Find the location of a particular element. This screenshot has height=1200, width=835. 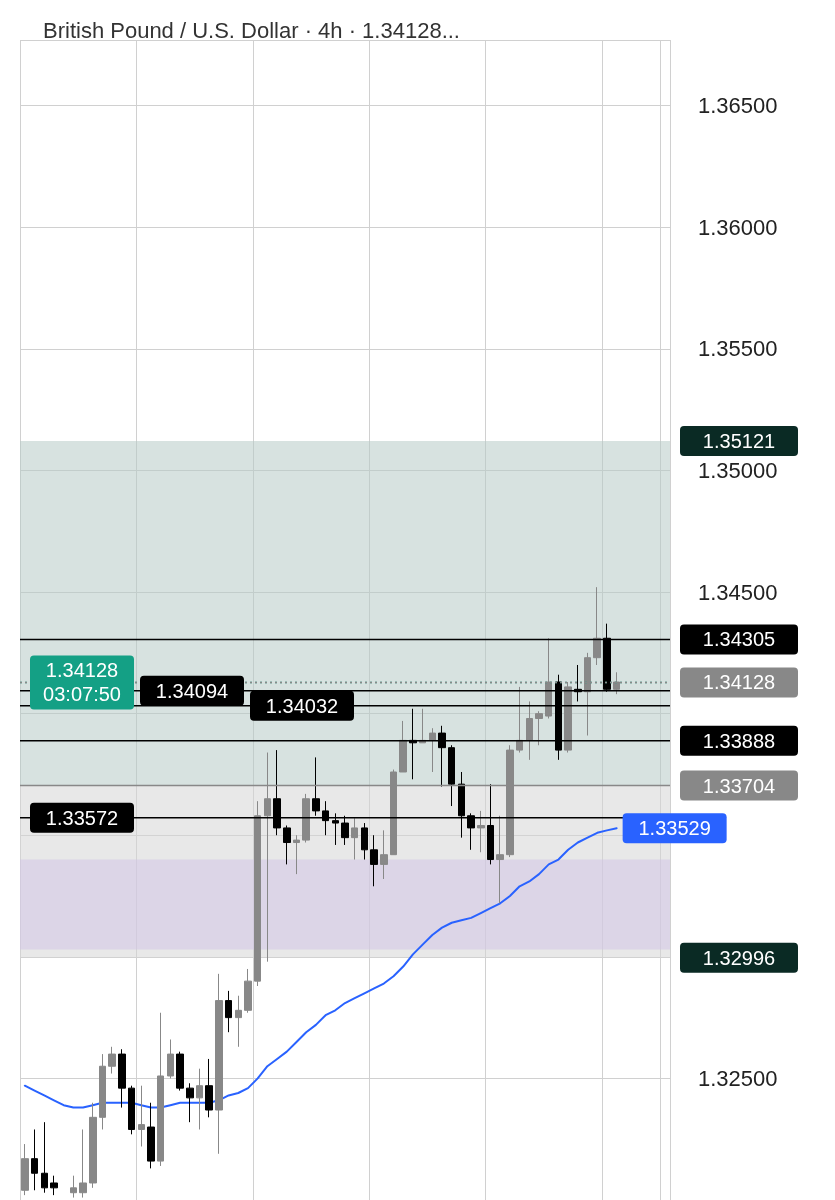

y-tick-label: 1.34500 is located at coordinates (738, 592).